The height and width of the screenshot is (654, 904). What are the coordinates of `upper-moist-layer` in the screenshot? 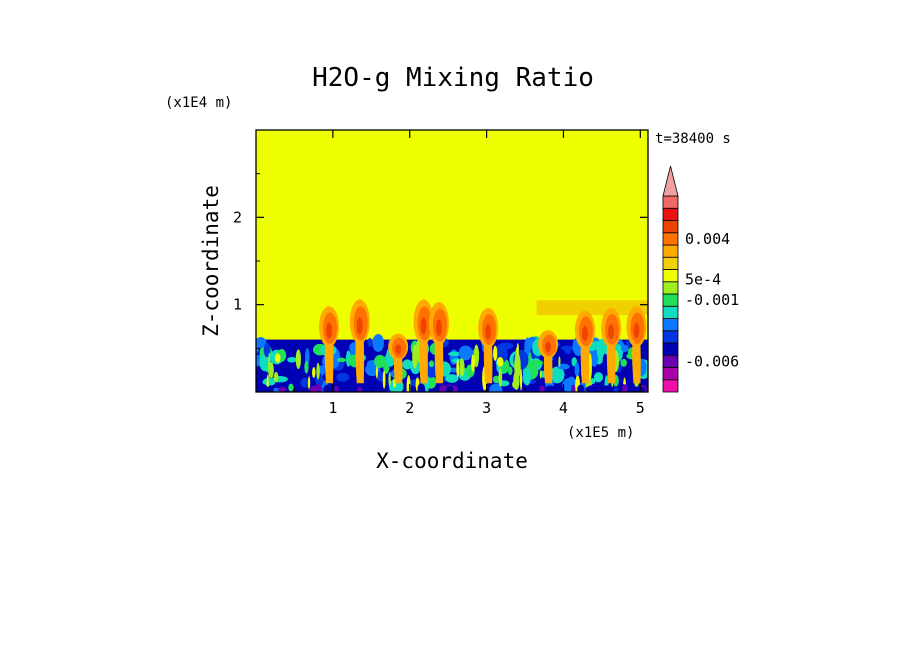 It's located at (592, 308).